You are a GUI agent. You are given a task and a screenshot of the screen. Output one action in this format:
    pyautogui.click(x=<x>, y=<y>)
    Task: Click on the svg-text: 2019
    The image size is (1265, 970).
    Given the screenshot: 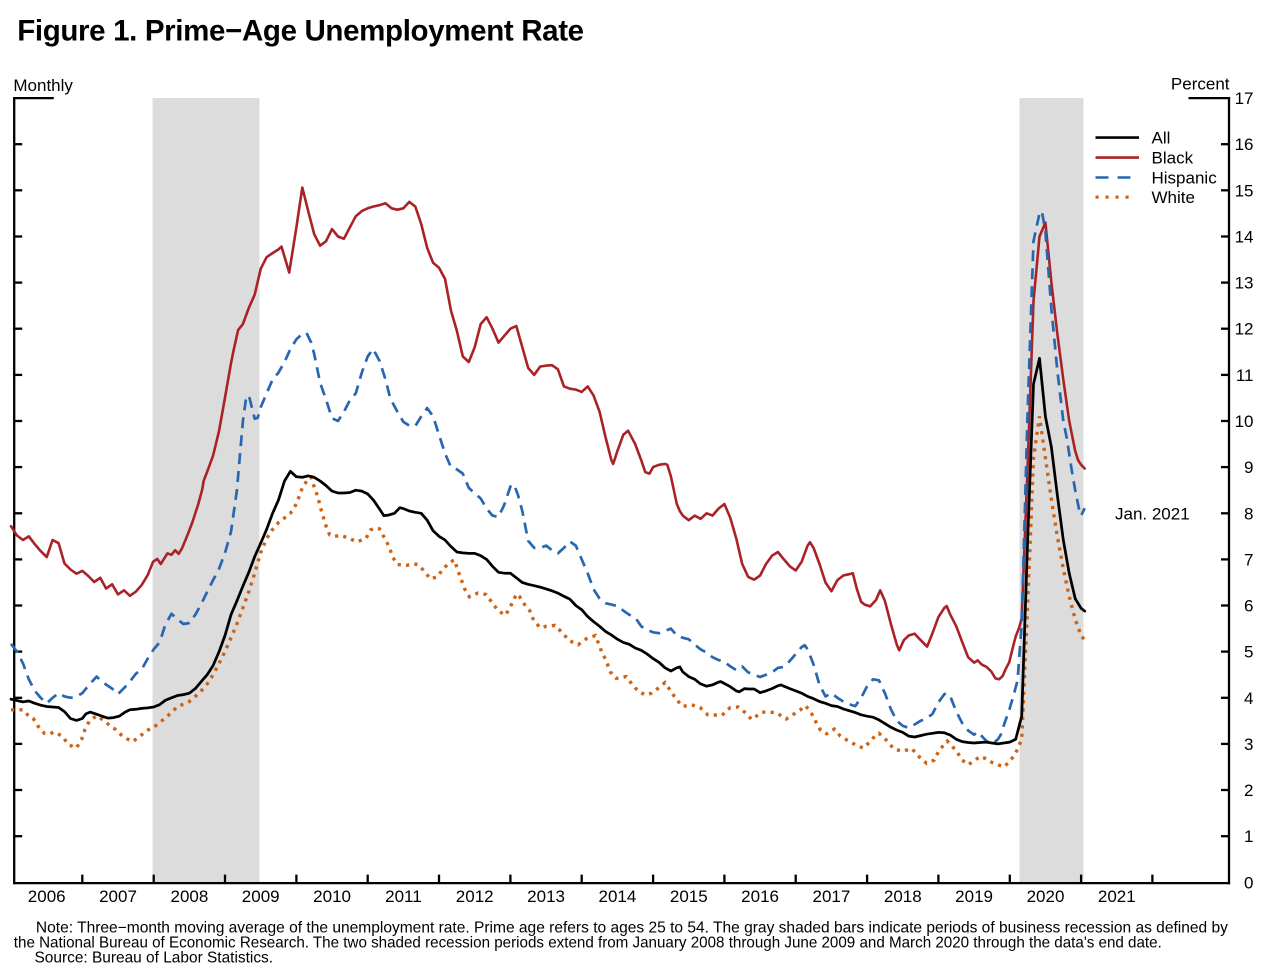 What is the action you would take?
    pyautogui.click(x=974, y=896)
    